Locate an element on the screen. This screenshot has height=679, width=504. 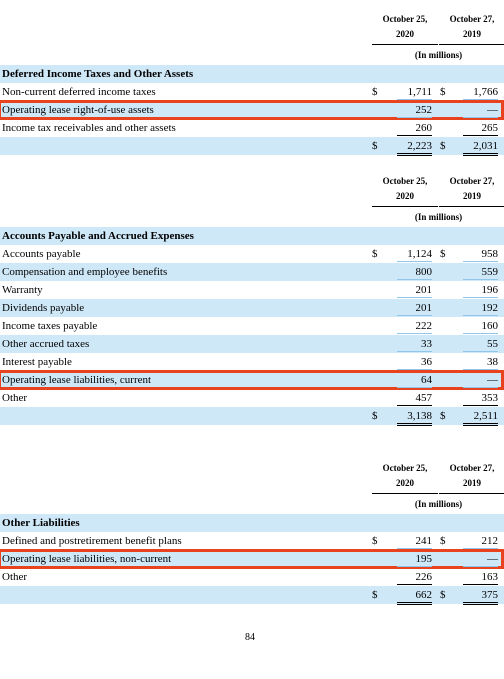
value: 212 is located at coordinates (490, 541).